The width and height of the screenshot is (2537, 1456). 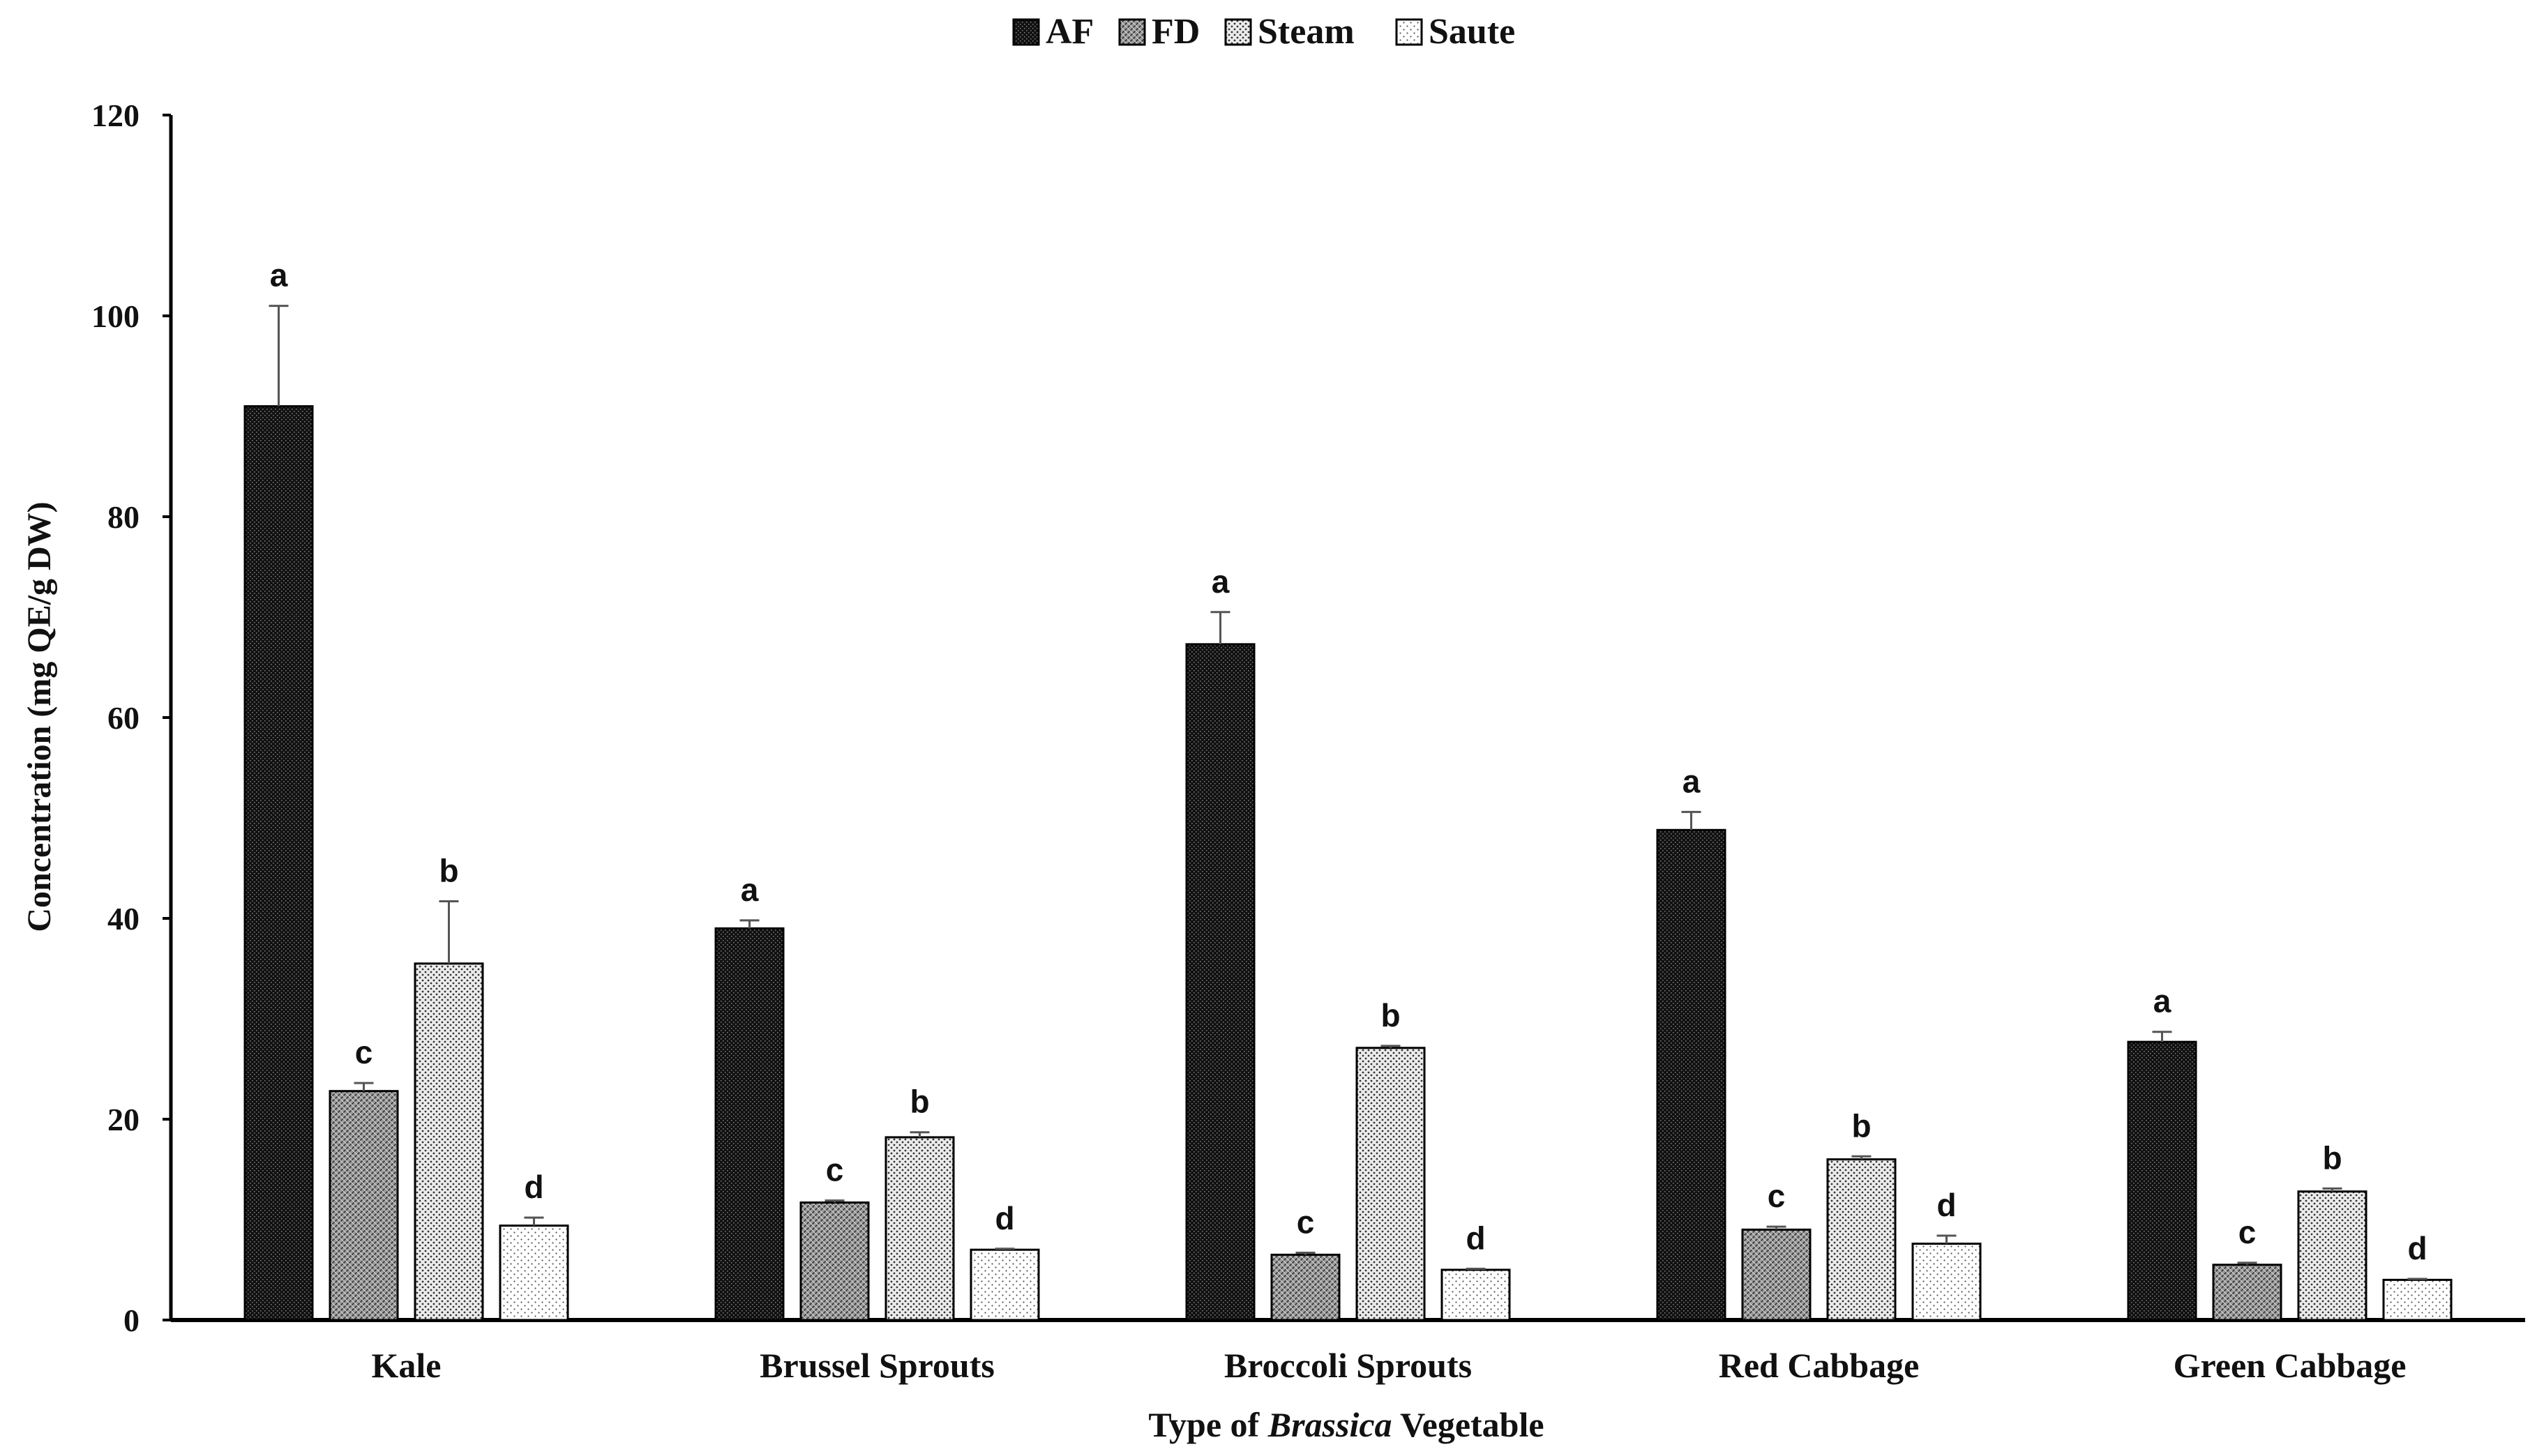 I want to click on y-tick-label: 60, so click(x=123, y=718).